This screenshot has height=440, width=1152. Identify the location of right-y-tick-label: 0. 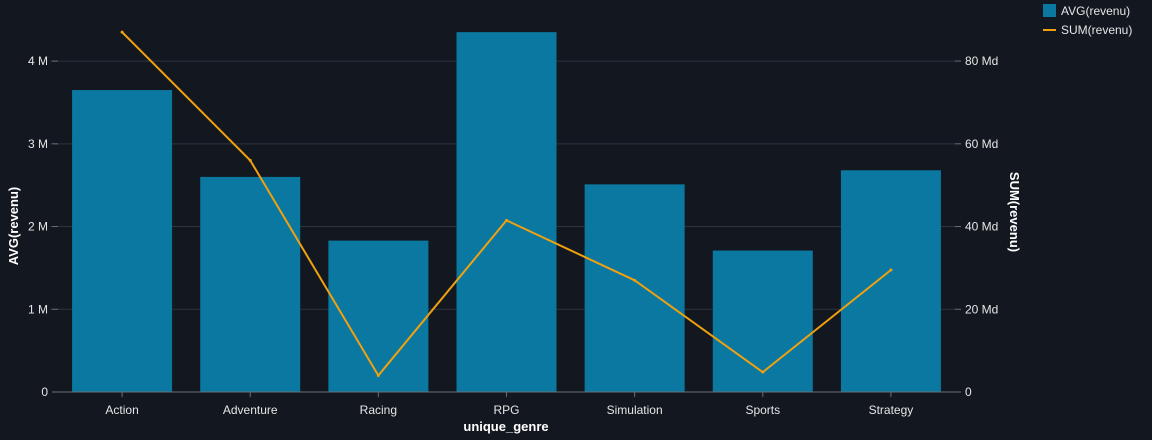
(968, 392).